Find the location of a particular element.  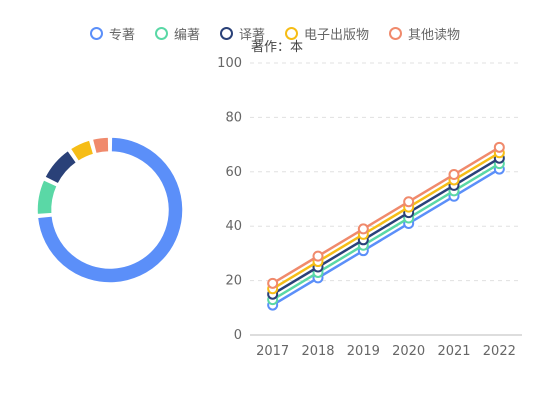

x-tick-label: 2021 is located at coordinates (453, 351).